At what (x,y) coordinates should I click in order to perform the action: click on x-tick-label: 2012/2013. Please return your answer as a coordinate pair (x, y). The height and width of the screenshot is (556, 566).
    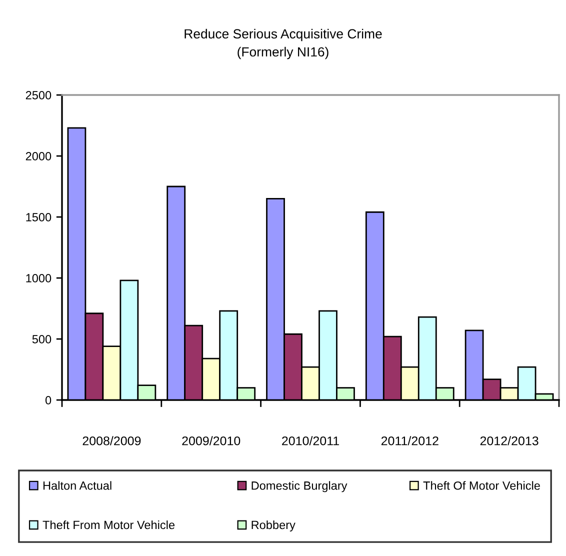
    Looking at the image, I should click on (509, 441).